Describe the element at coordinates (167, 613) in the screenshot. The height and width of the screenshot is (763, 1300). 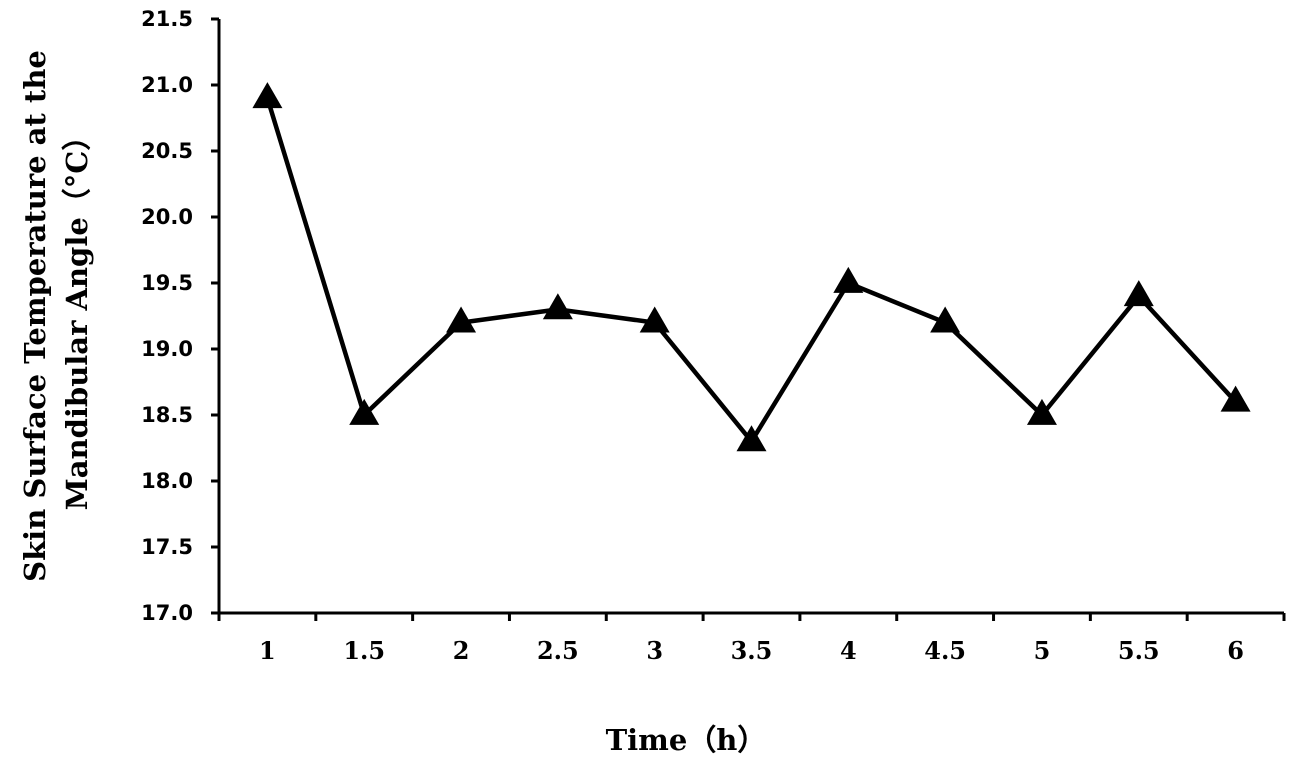
I see `y-tick-label: 17.0` at that location.